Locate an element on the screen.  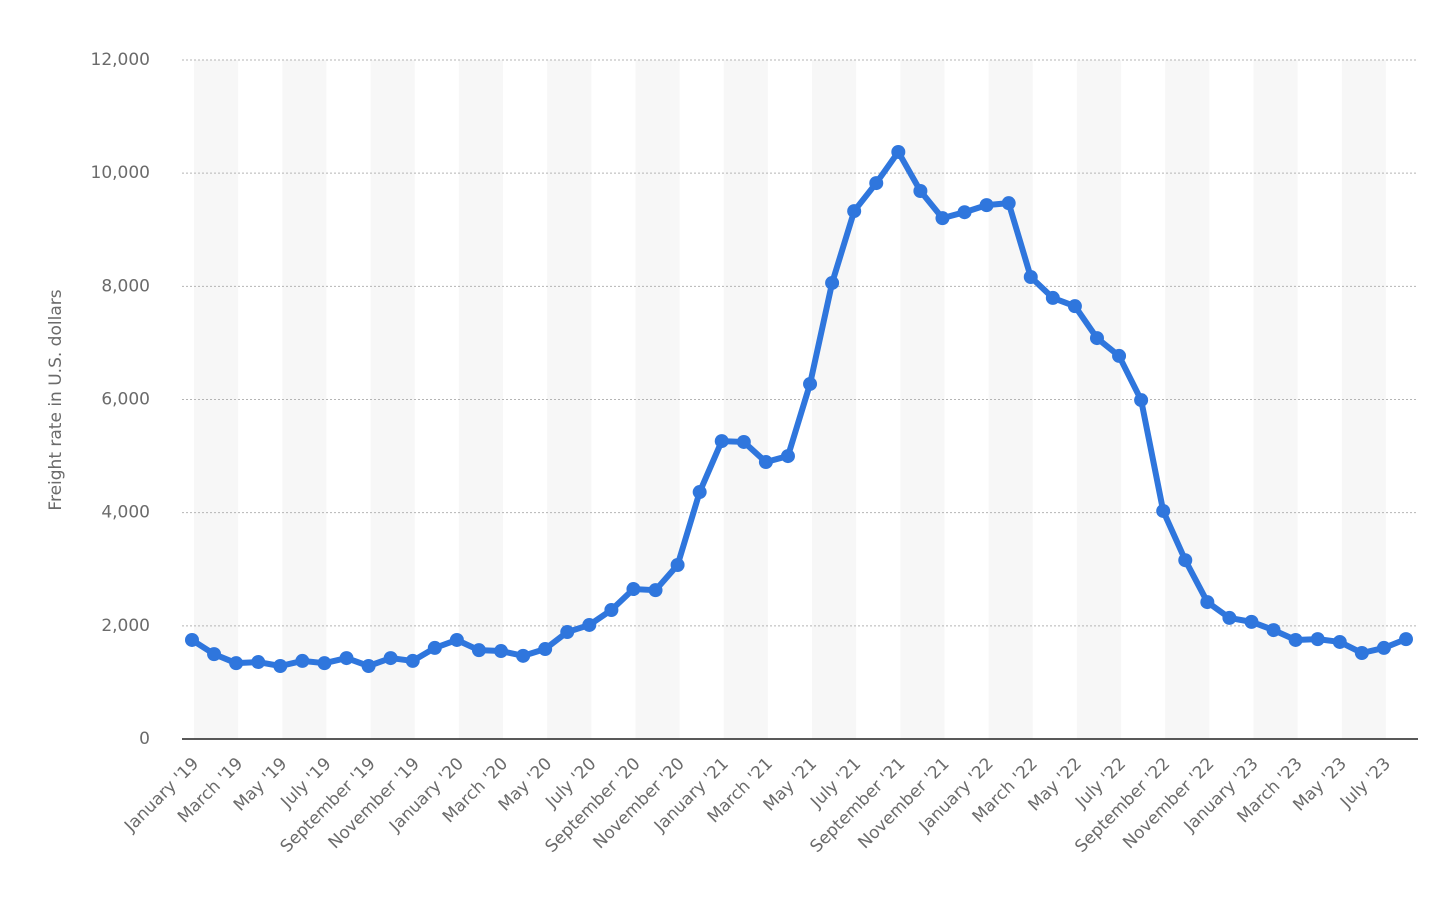
y-tick-label: 10,000 is located at coordinates (120, 173).